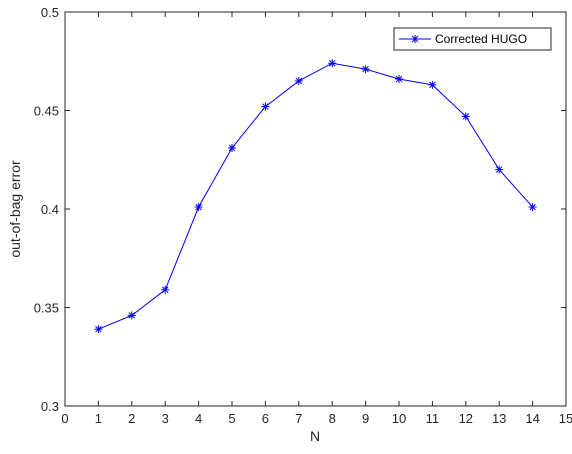 Image resolution: width=572 pixels, height=454 pixels. What do you see at coordinates (46, 111) in the screenshot?
I see `y-tick-label: 0.45` at bounding box center [46, 111].